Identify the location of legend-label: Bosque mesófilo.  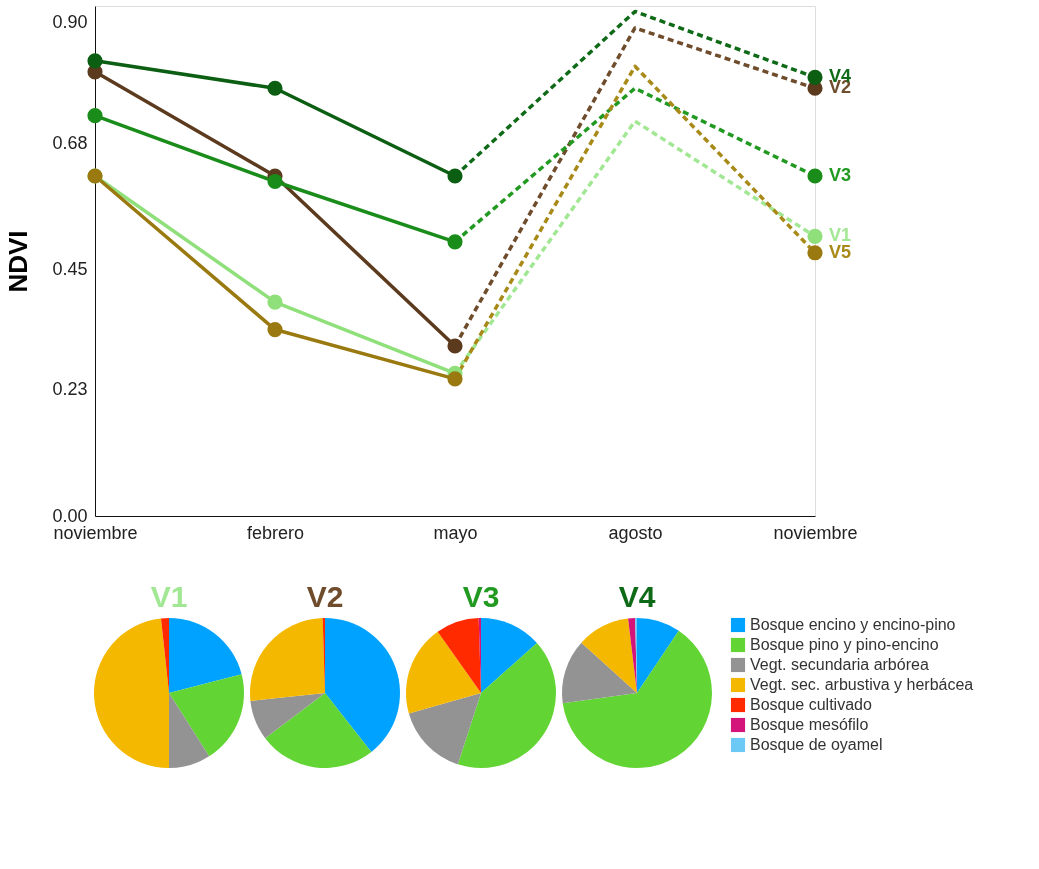
(809, 724).